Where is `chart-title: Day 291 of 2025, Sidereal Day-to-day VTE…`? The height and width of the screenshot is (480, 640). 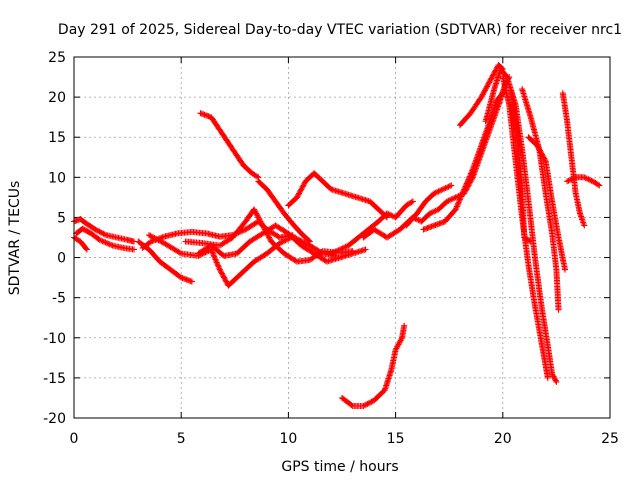
chart-title: Day 291 of 2025, Sidereal Day-to-day VTE… is located at coordinates (340, 30).